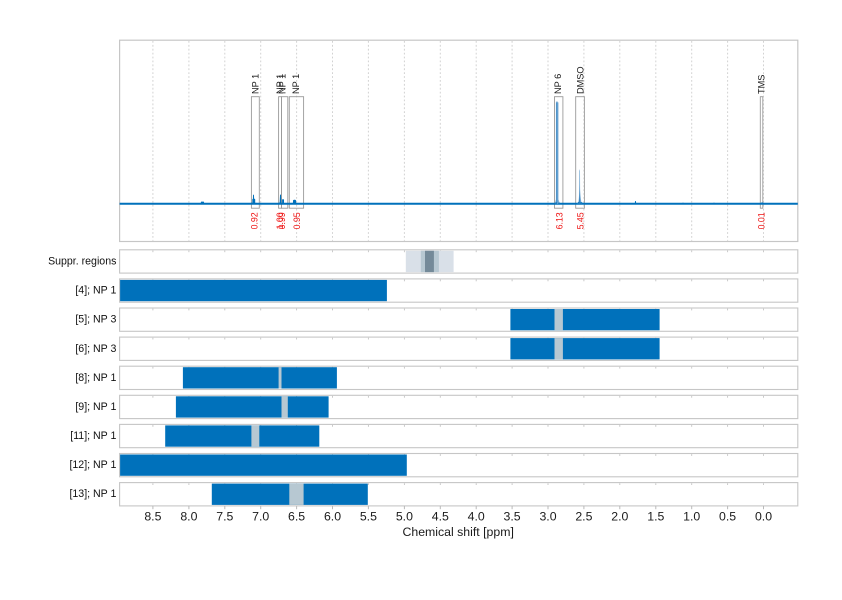  I want to click on svg-text: 5.0, so click(404, 517).